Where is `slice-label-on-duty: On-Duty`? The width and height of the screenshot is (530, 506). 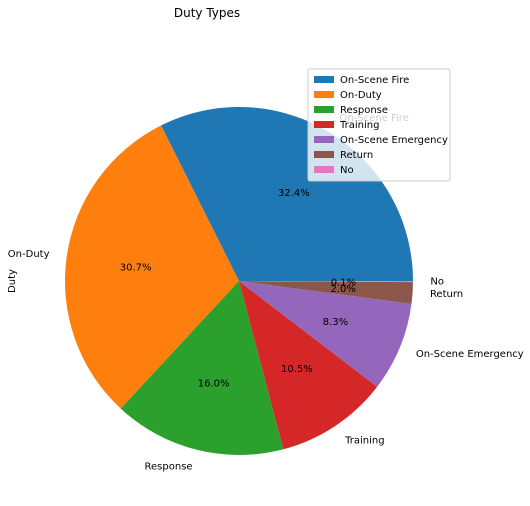
slice-label-on-duty: On-Duty is located at coordinates (29, 254).